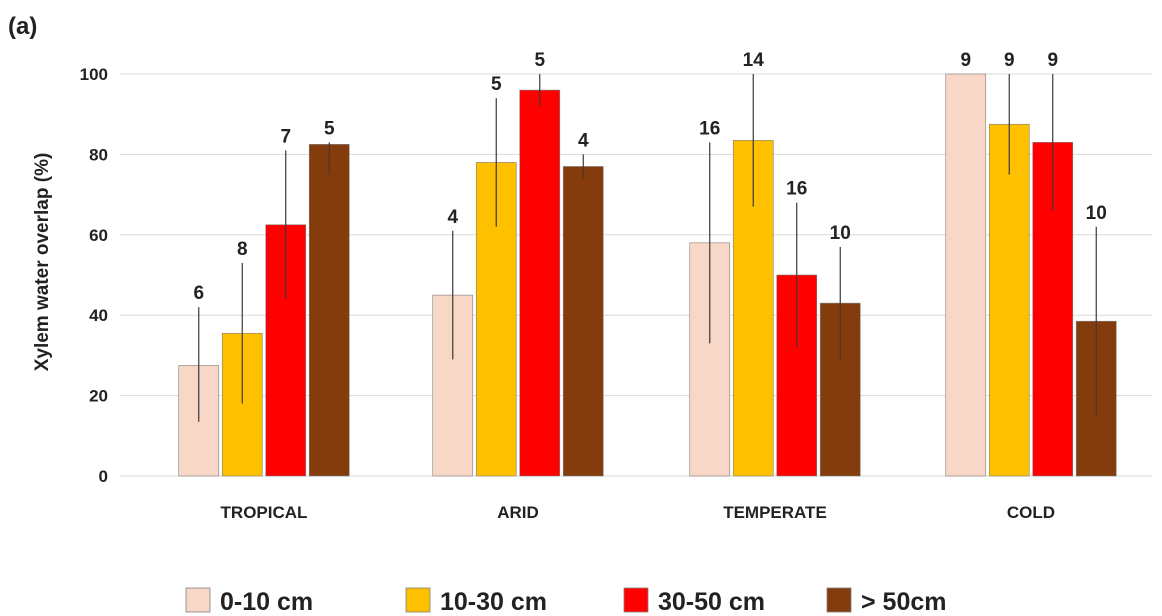  What do you see at coordinates (493, 602) in the screenshot?
I see `legend-label: 10-30 cm` at bounding box center [493, 602].